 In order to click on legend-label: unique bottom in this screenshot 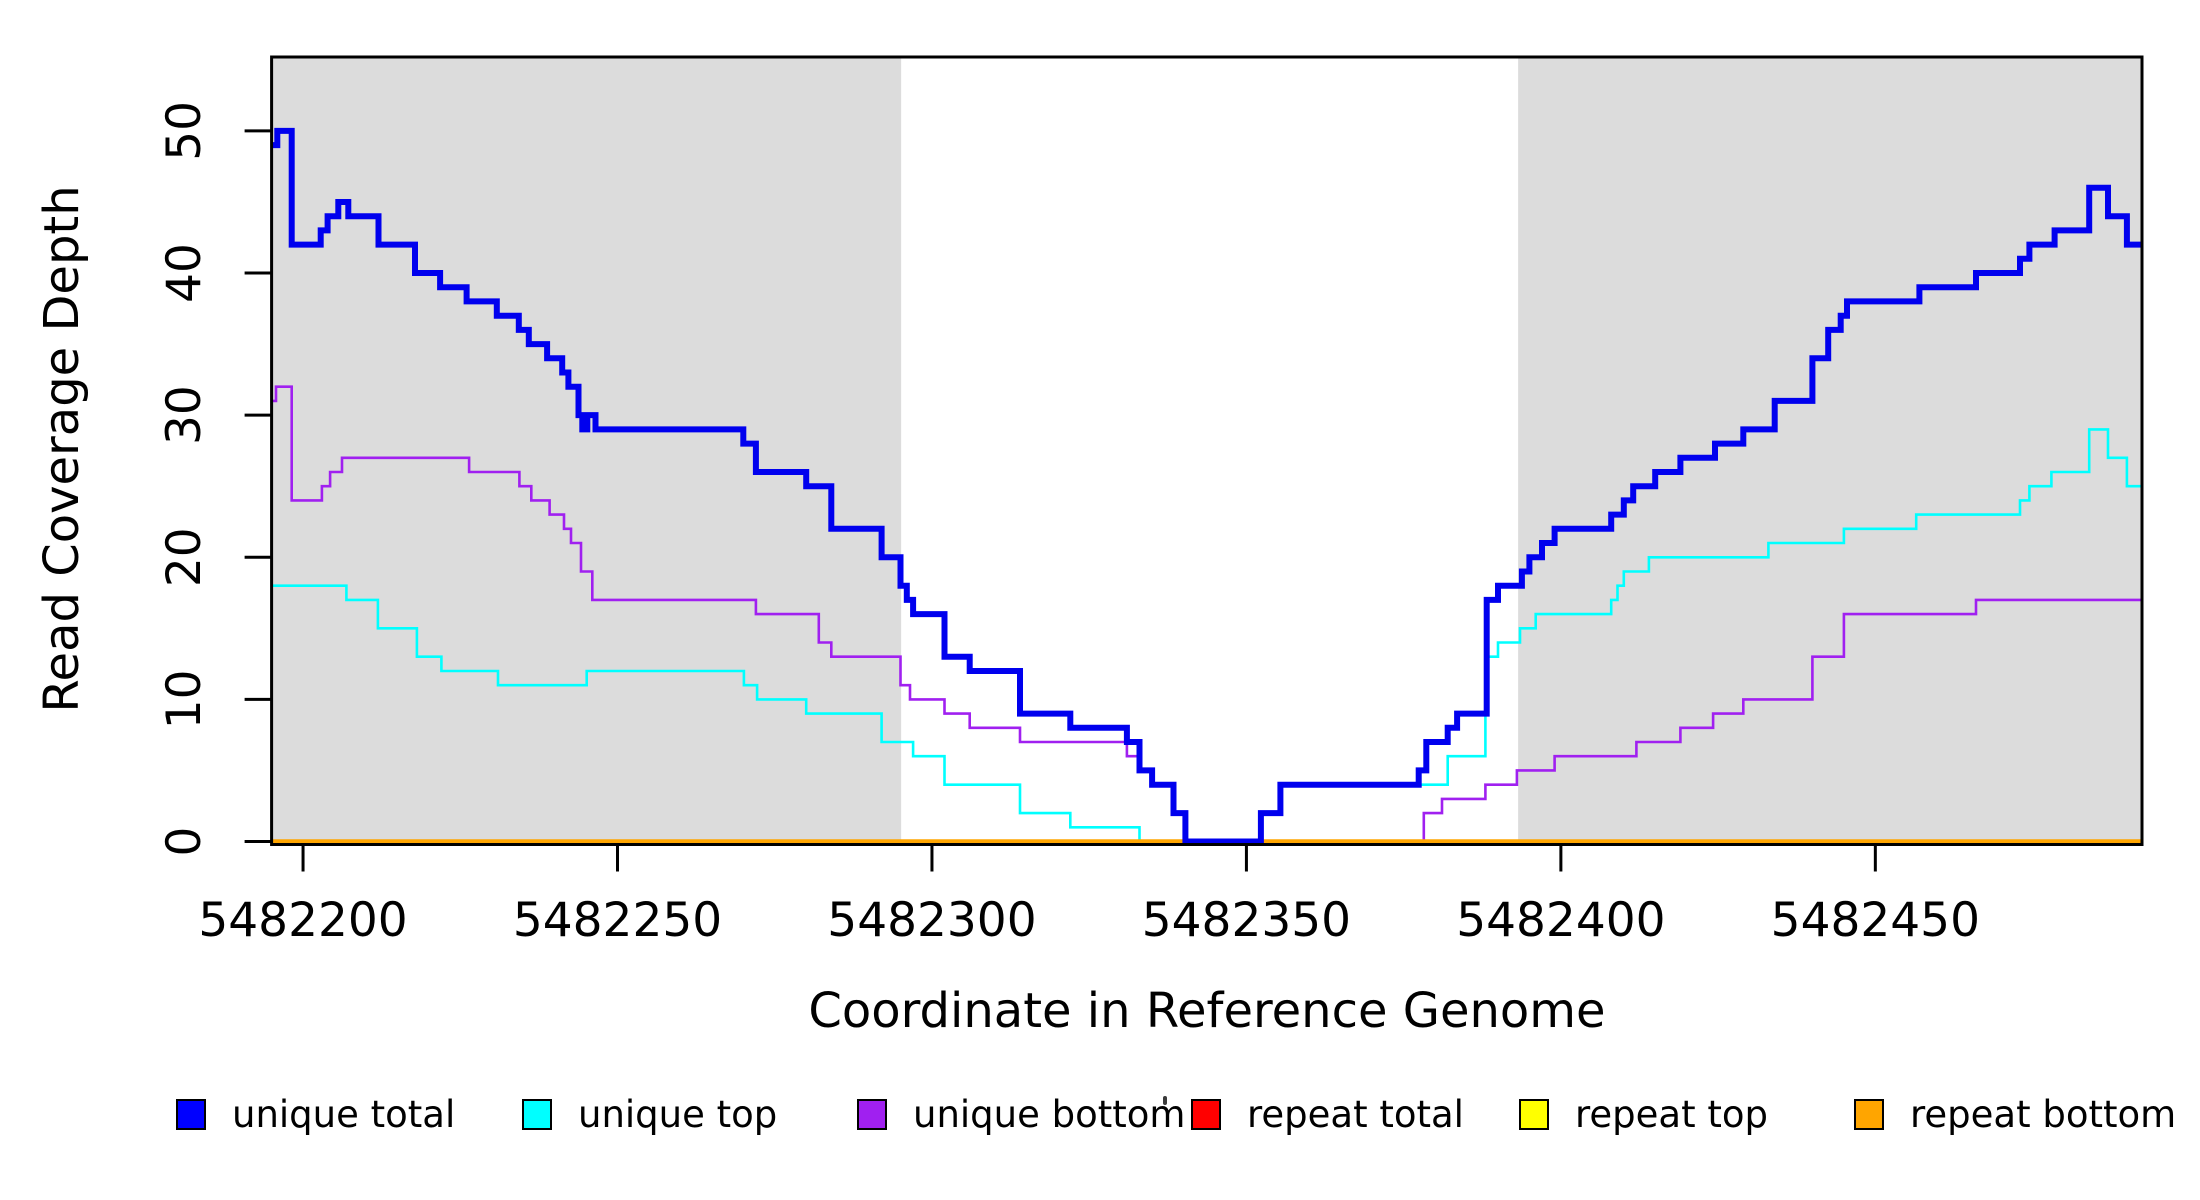, I will do `click(1049, 1114)`.